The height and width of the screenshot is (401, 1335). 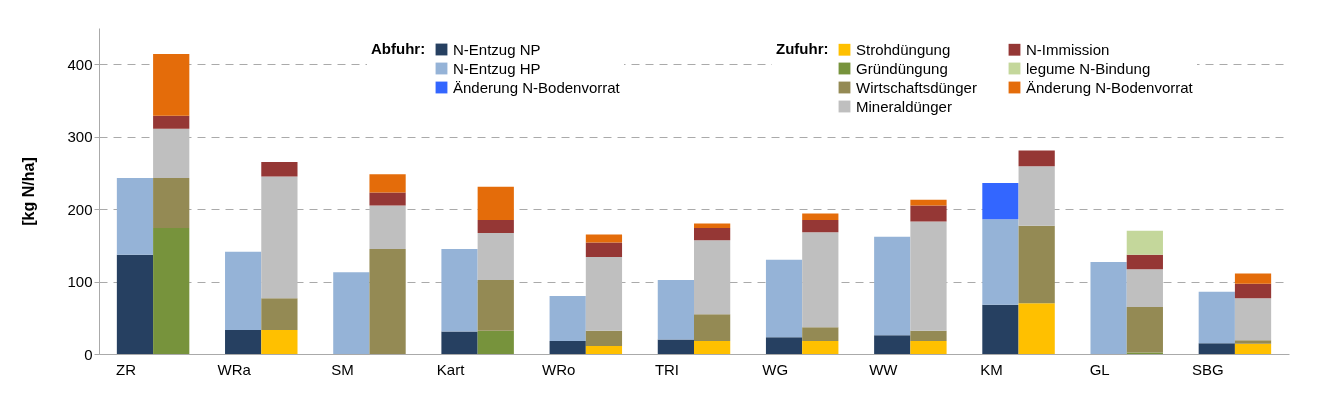 I want to click on y-tick-label: 0, so click(x=88, y=354).